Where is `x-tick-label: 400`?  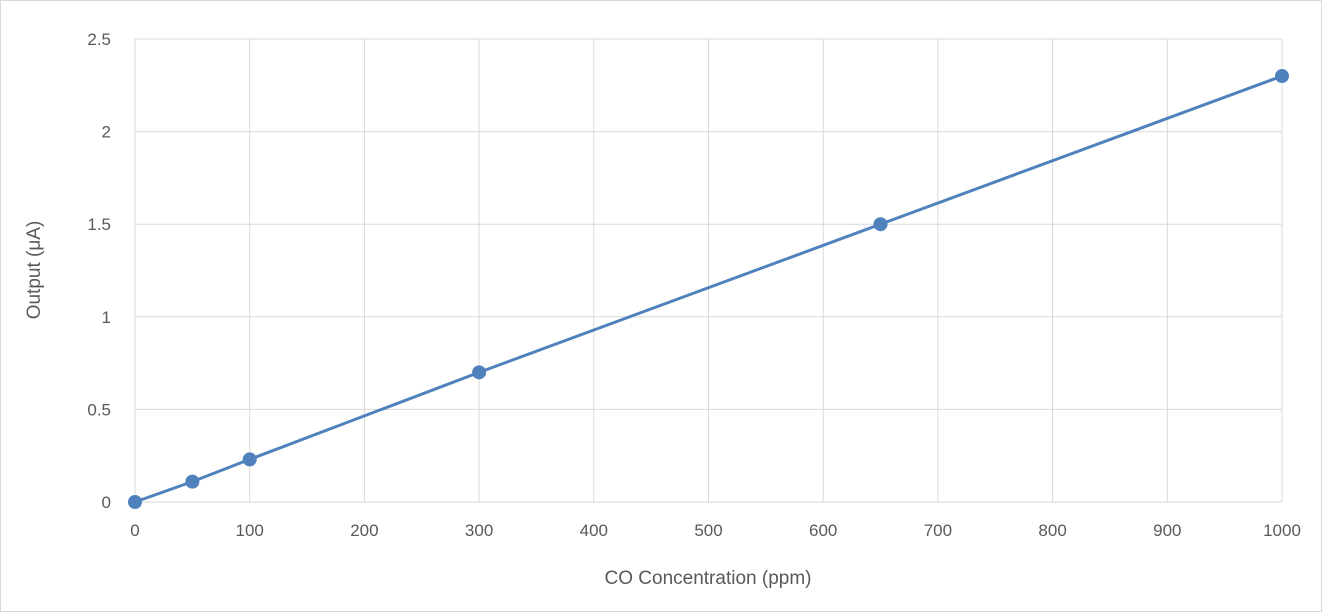
x-tick-label: 400 is located at coordinates (594, 530).